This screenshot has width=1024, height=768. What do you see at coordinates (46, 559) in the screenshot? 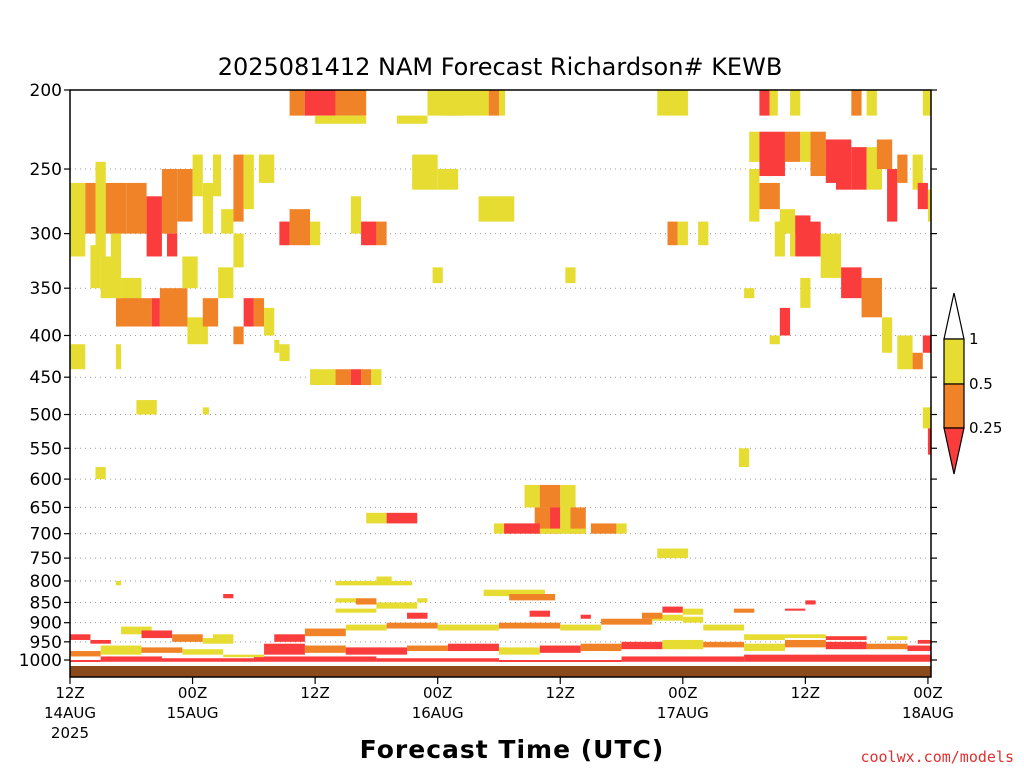
I see `y-tick-label: 750` at bounding box center [46, 559].